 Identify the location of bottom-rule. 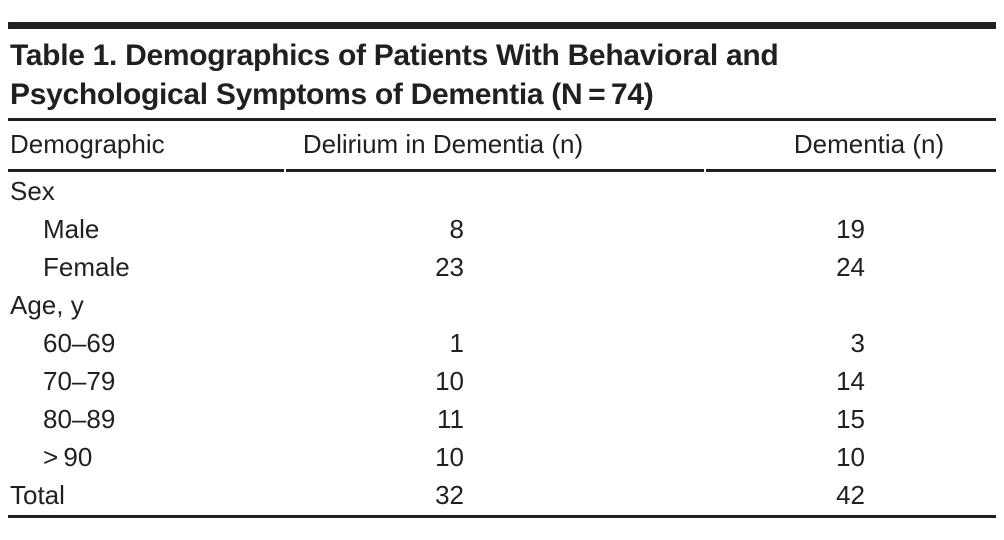
(502, 516).